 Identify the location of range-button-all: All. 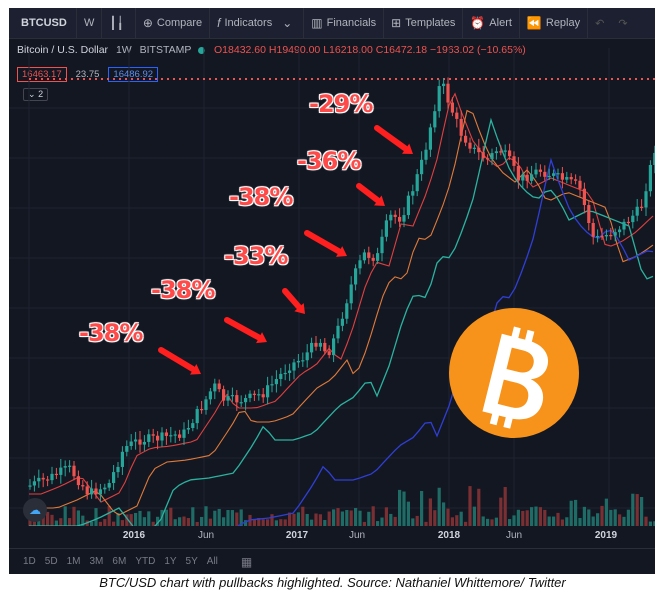
(212, 561).